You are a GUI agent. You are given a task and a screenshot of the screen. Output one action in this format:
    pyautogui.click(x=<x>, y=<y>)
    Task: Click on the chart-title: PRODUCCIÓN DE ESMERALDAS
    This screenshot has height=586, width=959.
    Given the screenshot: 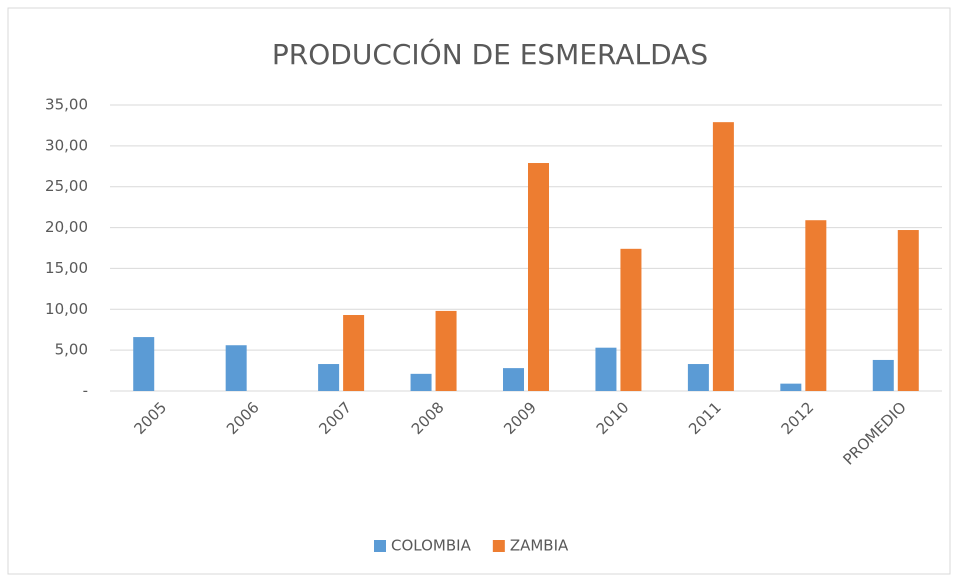 What is the action you would take?
    pyautogui.click(x=490, y=54)
    